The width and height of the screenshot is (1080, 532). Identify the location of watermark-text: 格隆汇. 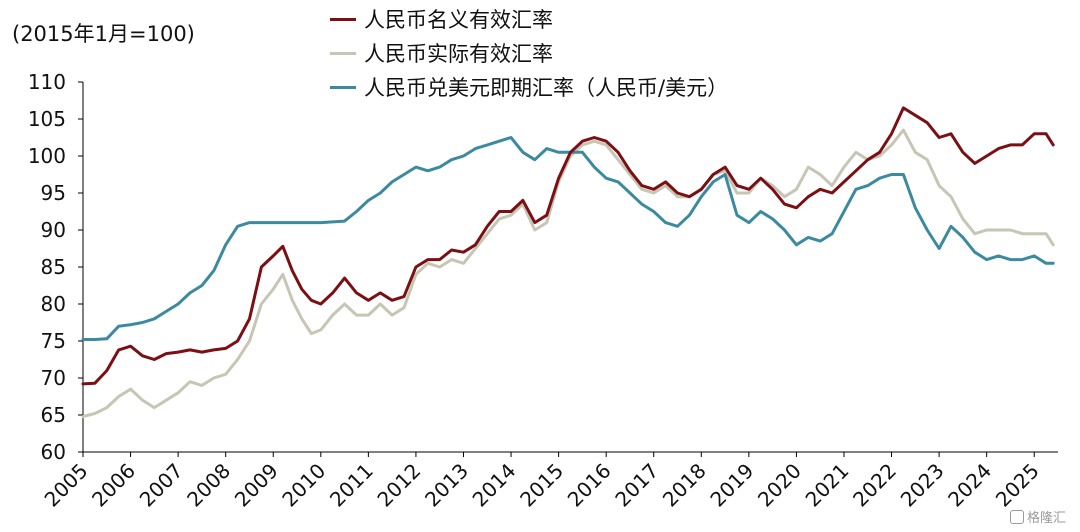
(1046, 518).